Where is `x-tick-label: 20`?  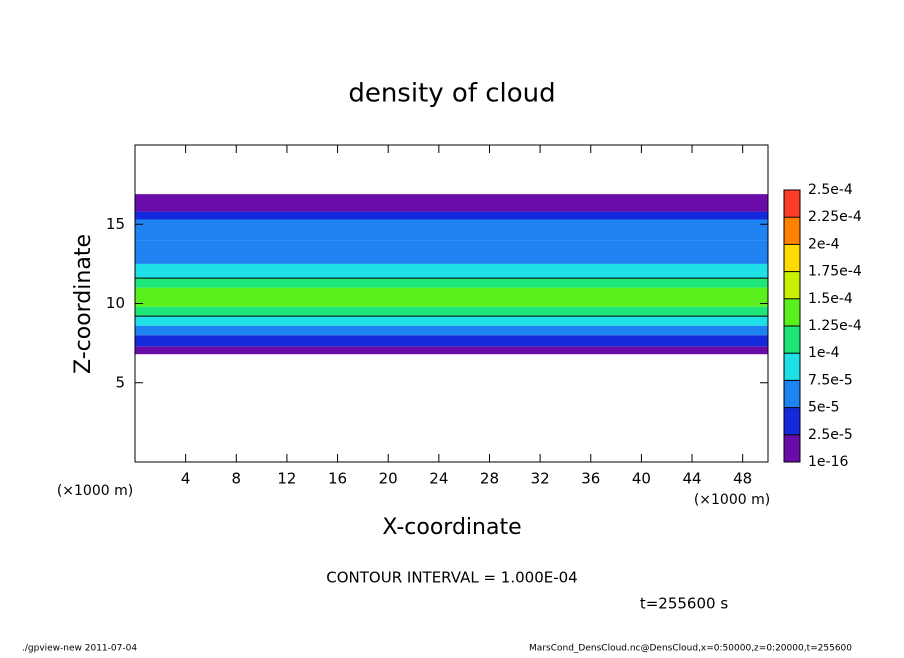 x-tick-label: 20 is located at coordinates (388, 479).